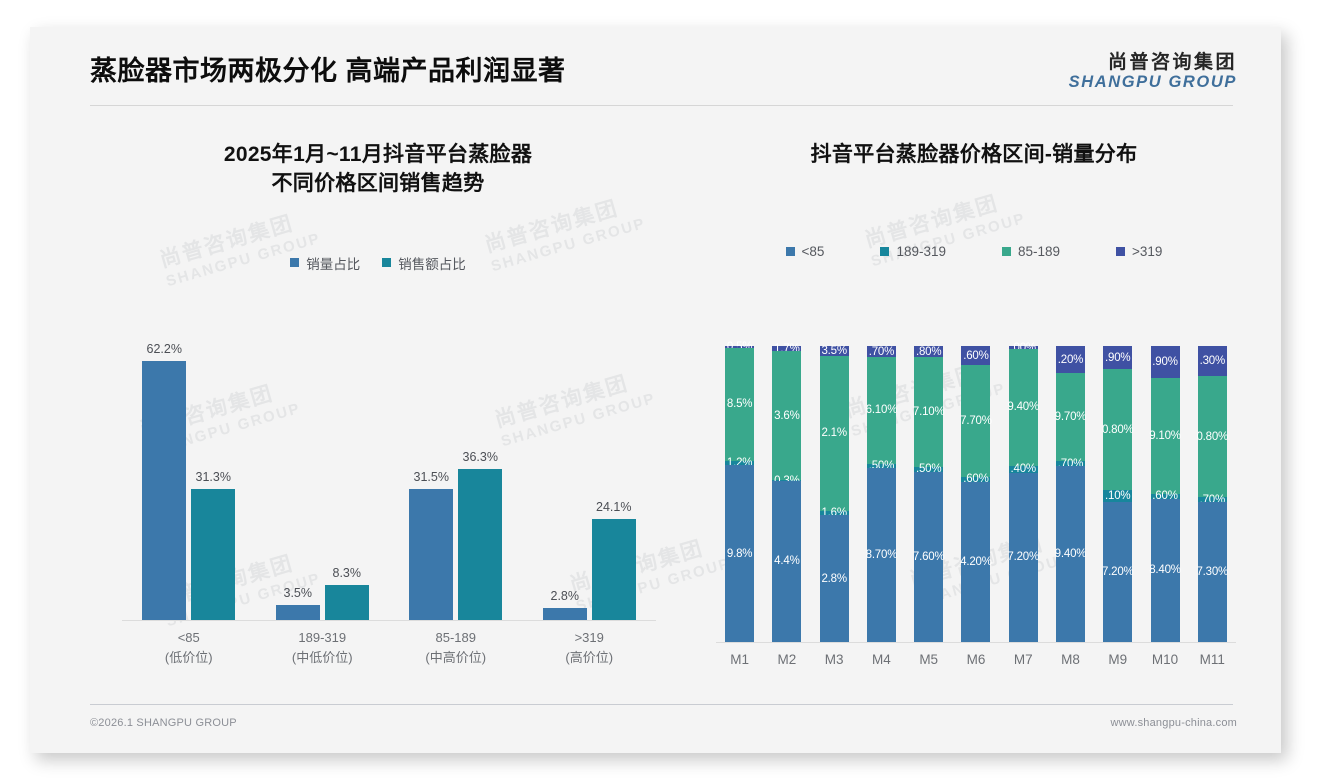  What do you see at coordinates (976, 421) in the screenshot?
I see `segment-85-189: 7.70%` at bounding box center [976, 421].